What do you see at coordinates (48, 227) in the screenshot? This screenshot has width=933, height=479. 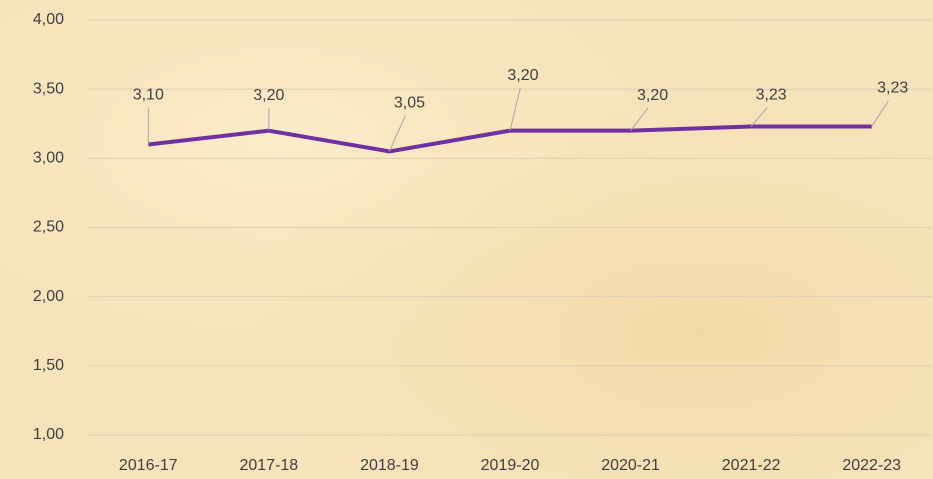 I see `y-tick-label: 2,50` at bounding box center [48, 227].